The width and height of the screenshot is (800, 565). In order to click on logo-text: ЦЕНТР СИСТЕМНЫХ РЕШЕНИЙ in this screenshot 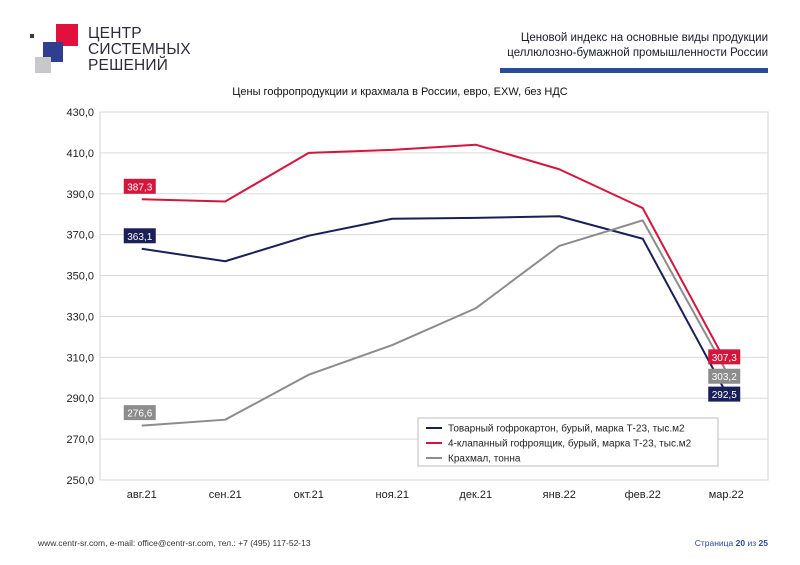, I will do `click(139, 50)`.